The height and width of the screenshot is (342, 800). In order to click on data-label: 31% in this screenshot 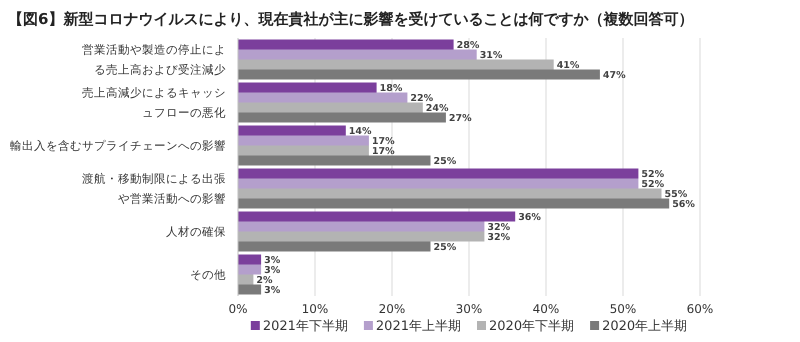, I will do `click(491, 55)`.